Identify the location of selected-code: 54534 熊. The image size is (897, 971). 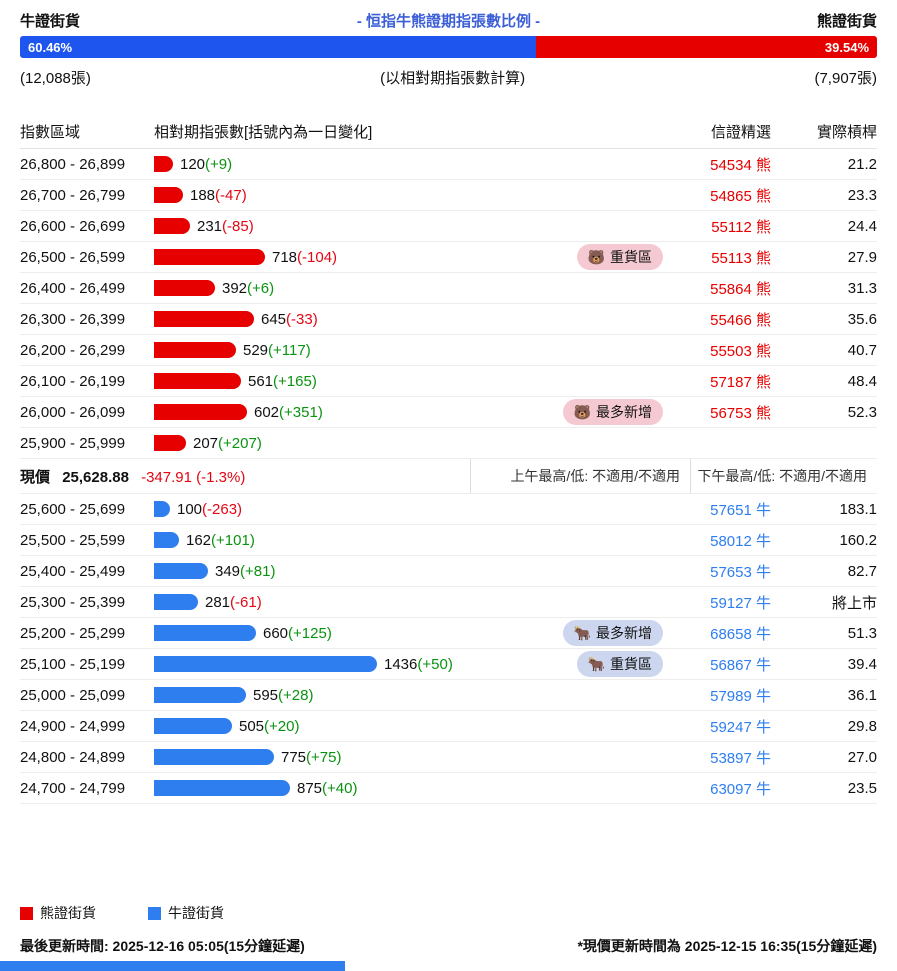
(740, 165).